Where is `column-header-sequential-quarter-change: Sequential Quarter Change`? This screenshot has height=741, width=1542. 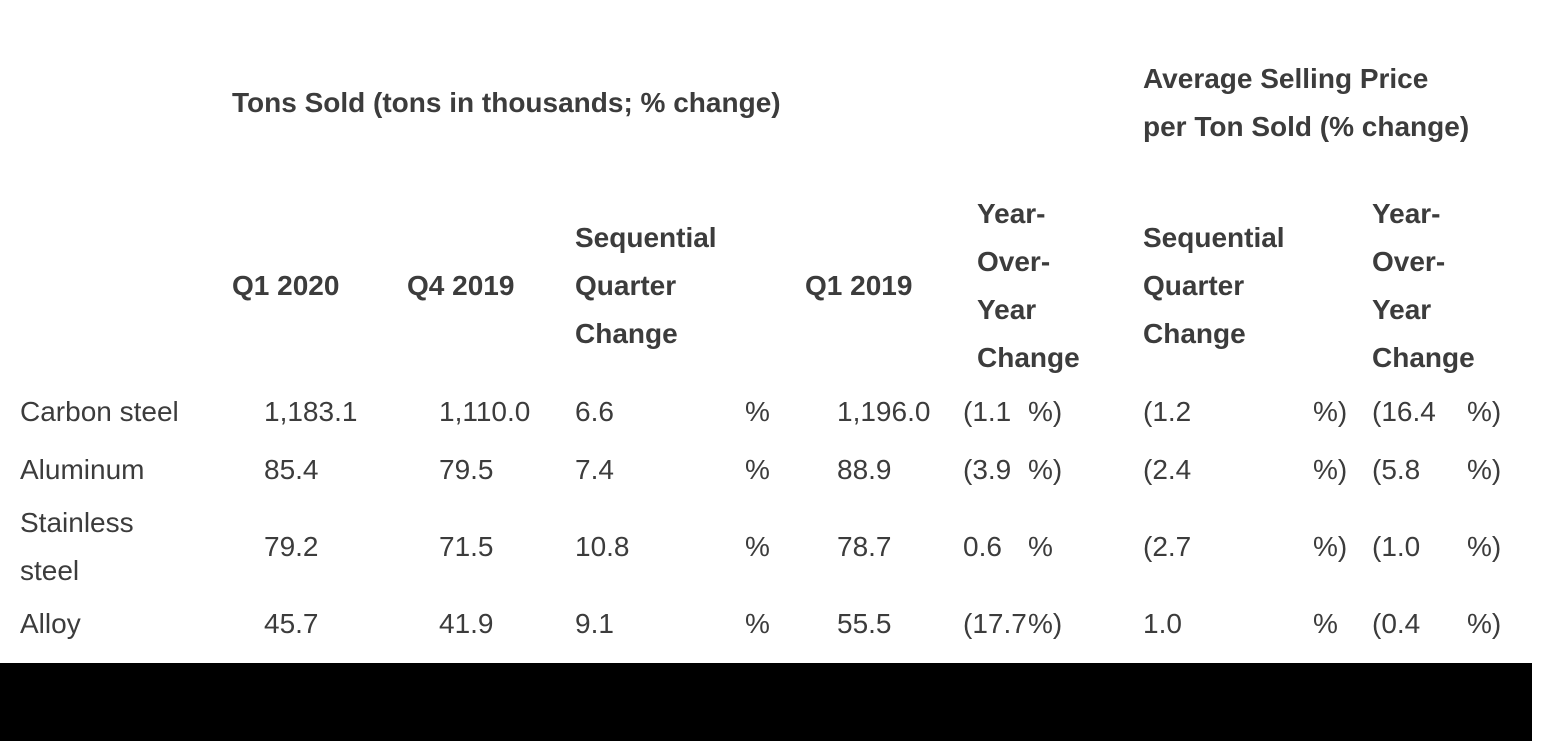
column-header-sequential-quarter-change: Sequential Quarter Change is located at coordinates (646, 285).